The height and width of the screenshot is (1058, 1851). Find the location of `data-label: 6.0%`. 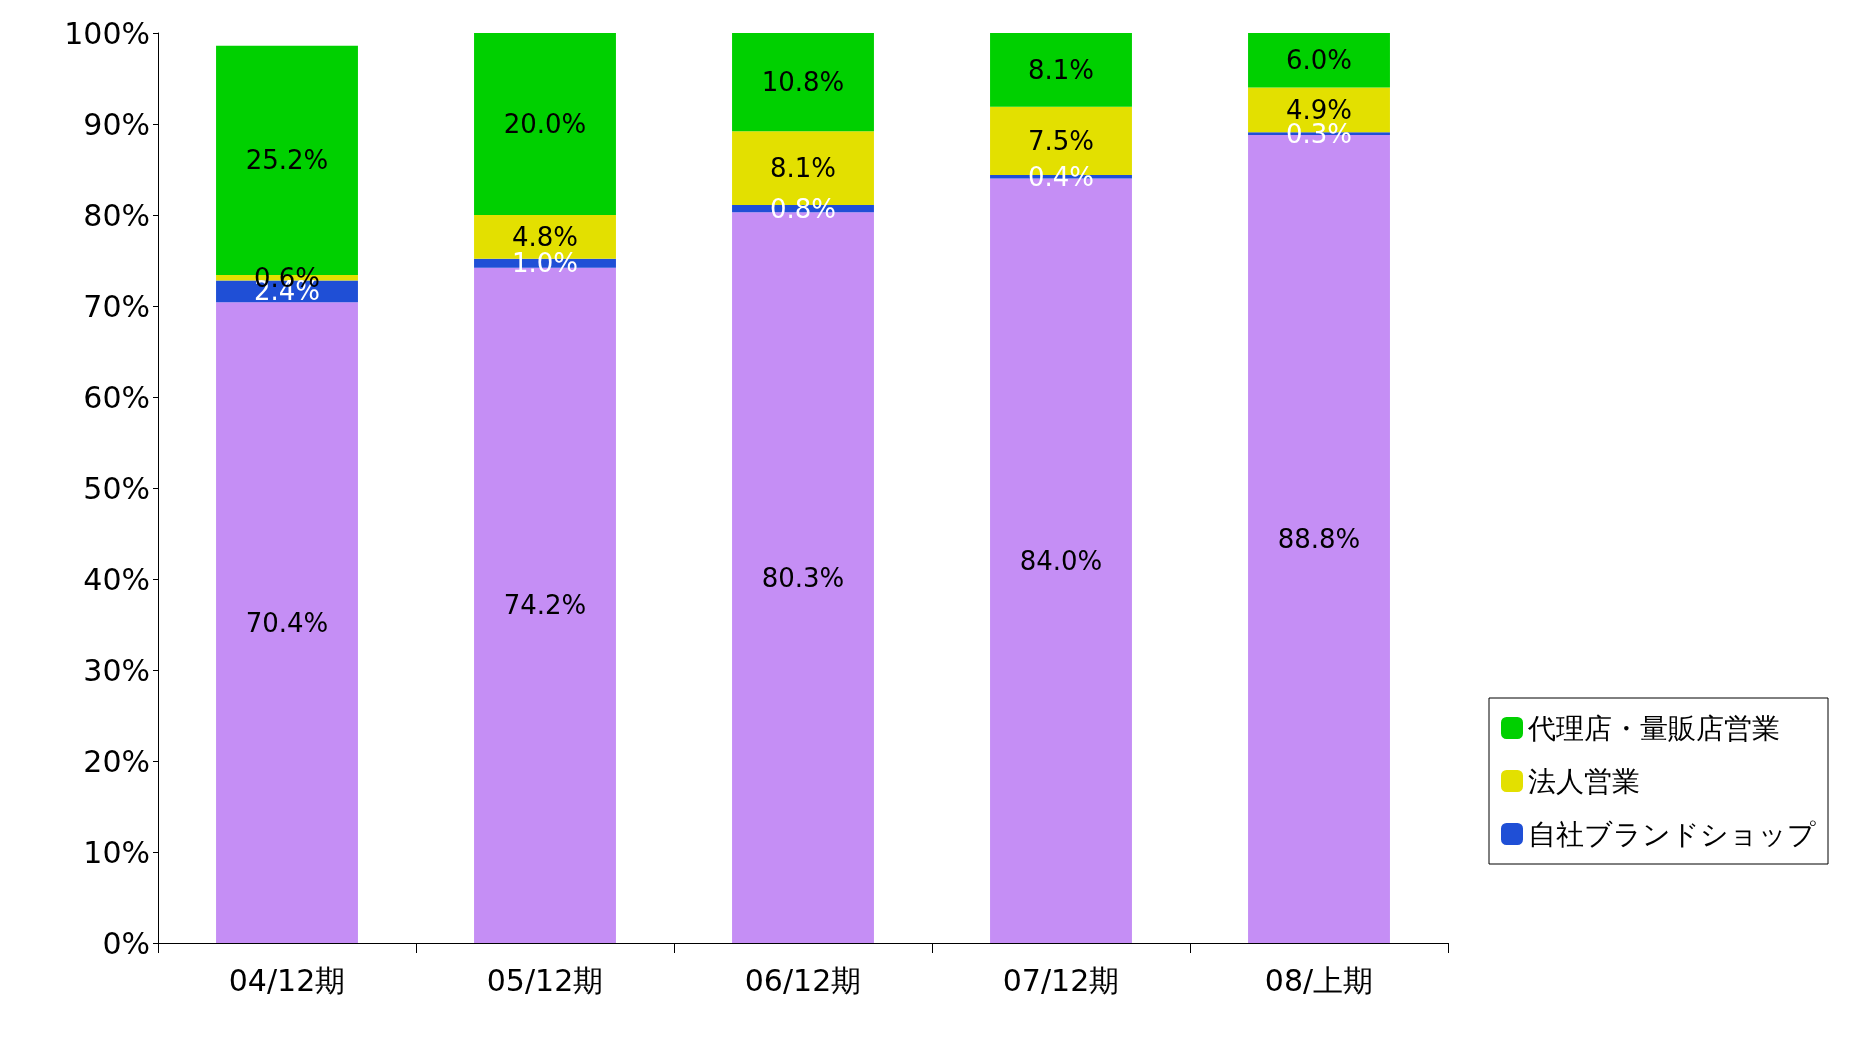

data-label: 6.0% is located at coordinates (1319, 60).